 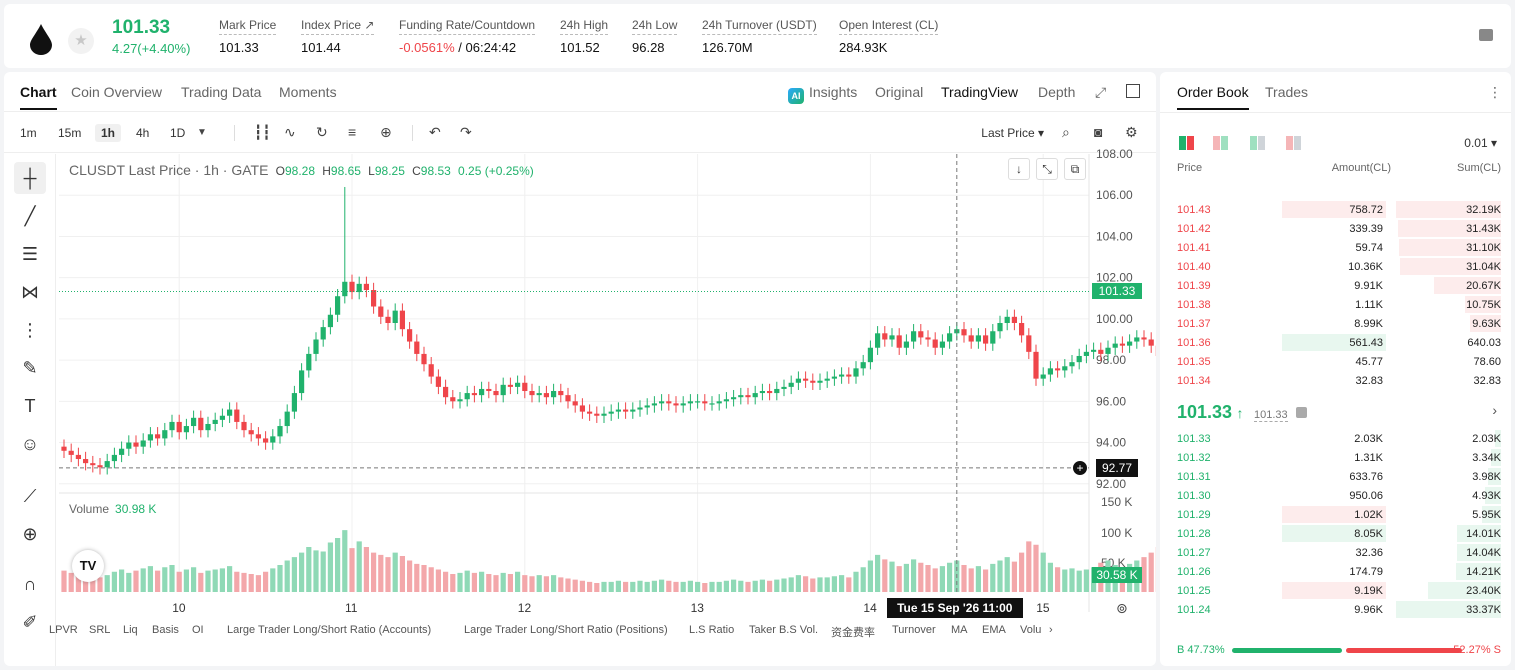 I want to click on mode-asks-icon, so click(x=1221, y=143).